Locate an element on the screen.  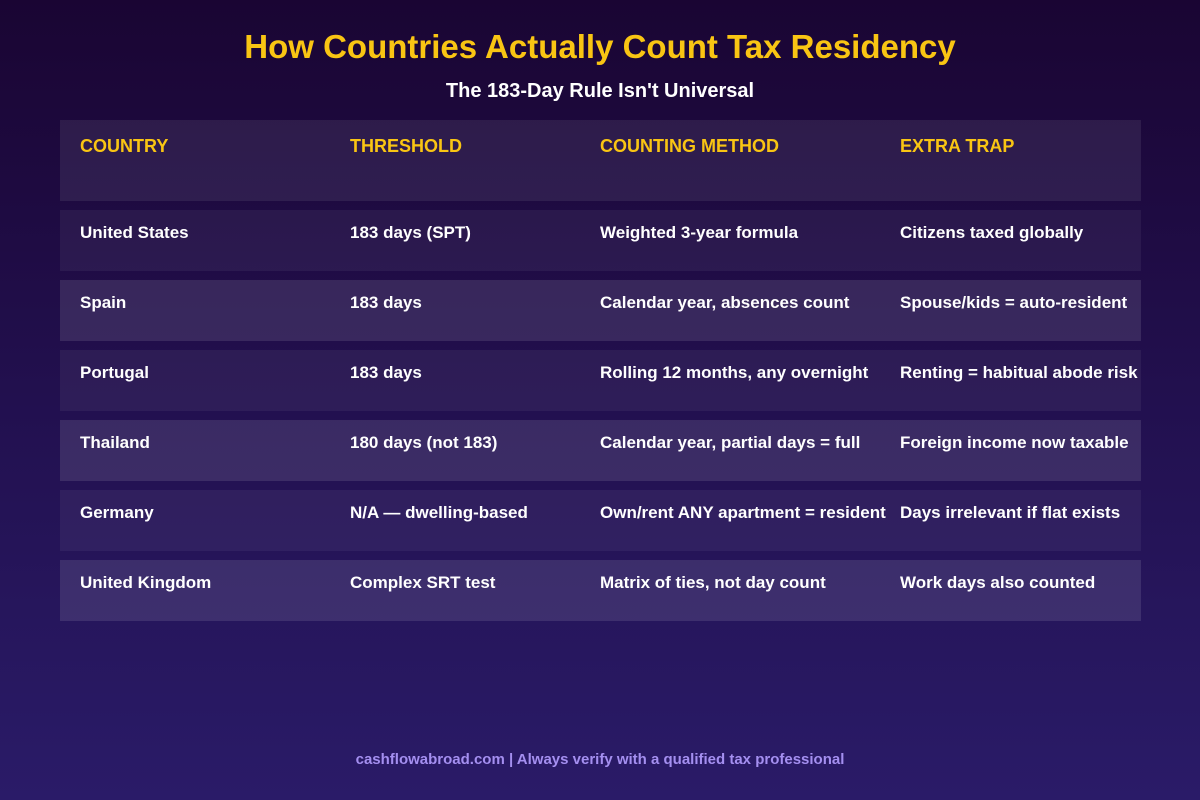
cell-counting-method: Matrix of ties, not day count is located at coordinates (713, 582).